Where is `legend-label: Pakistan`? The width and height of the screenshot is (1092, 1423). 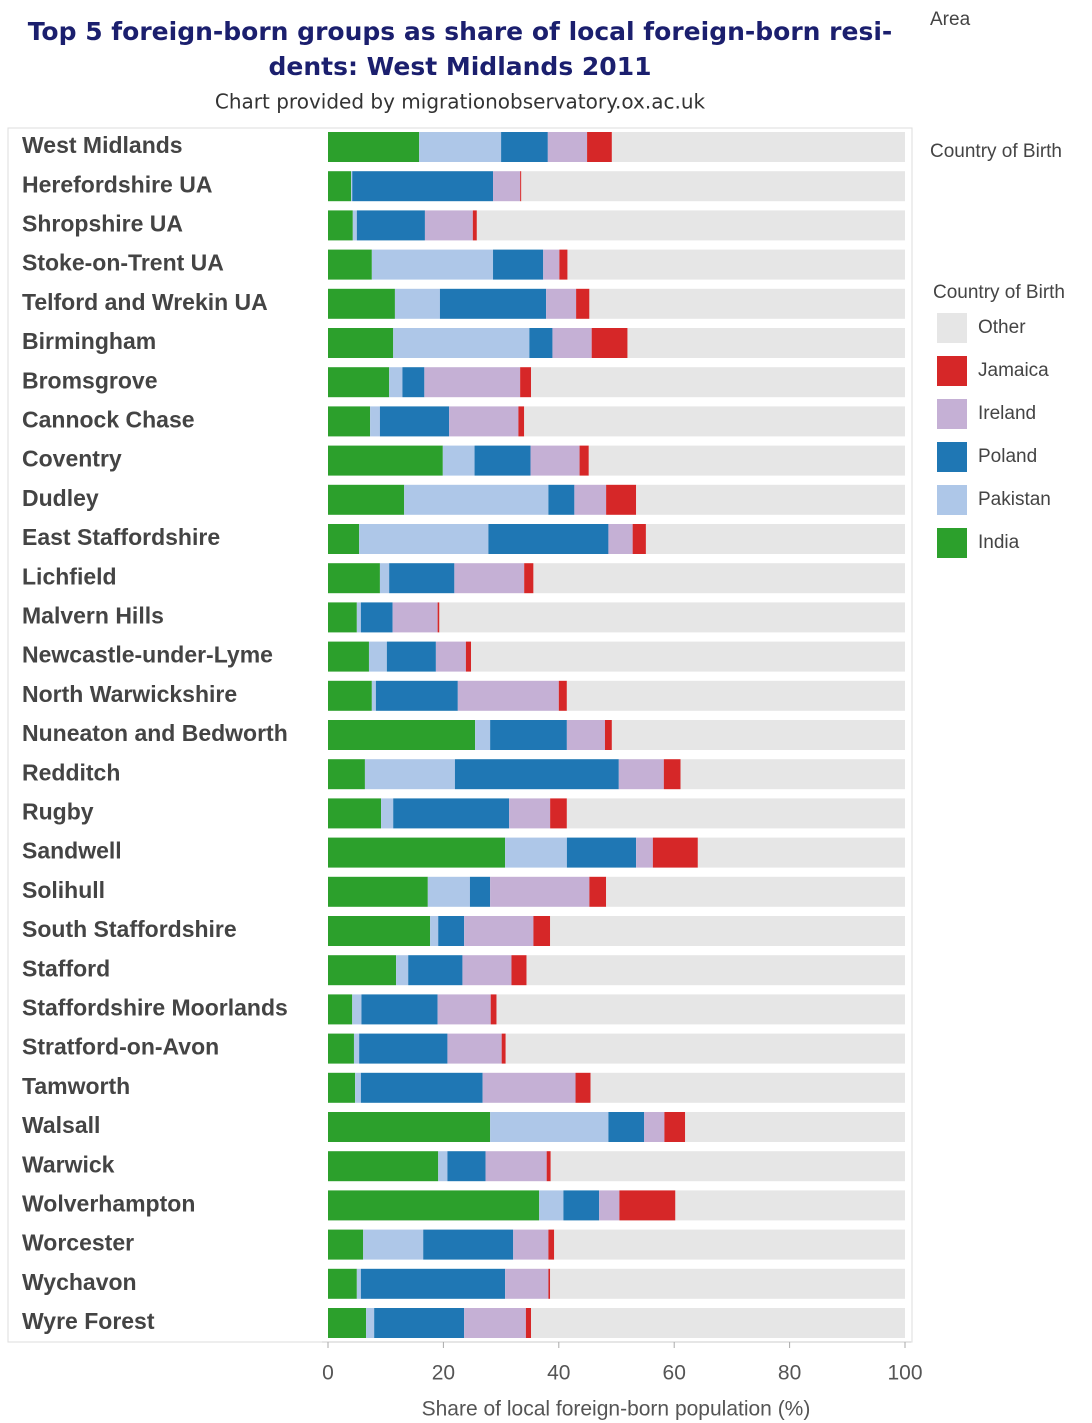 legend-label: Pakistan is located at coordinates (1014, 499).